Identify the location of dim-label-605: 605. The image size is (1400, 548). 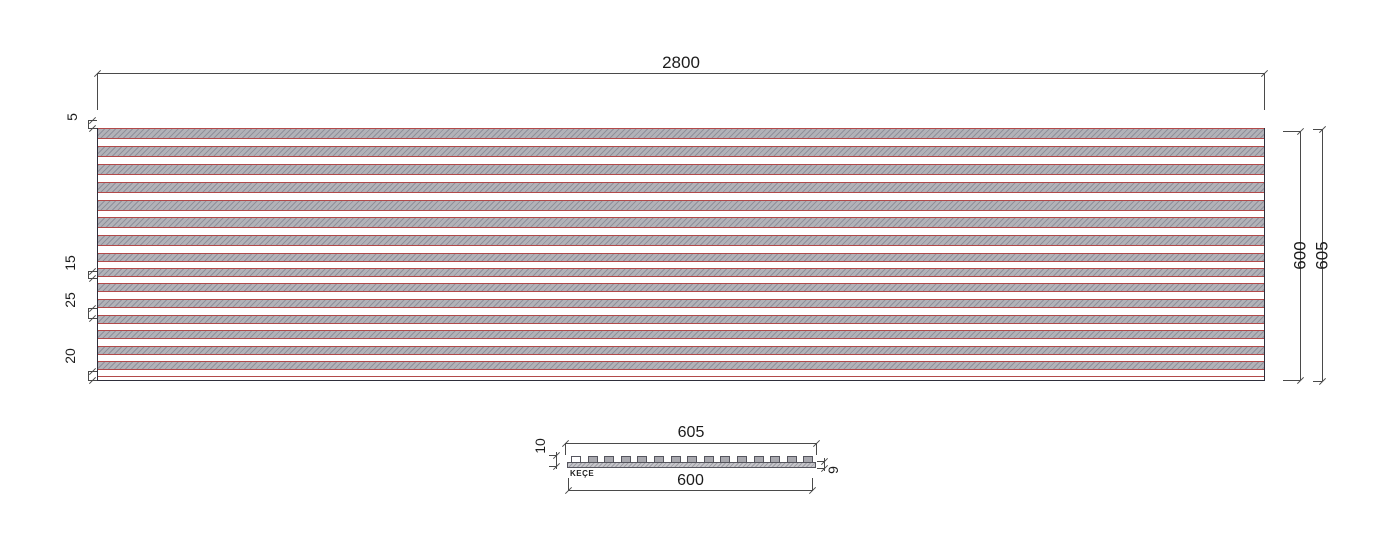
(1322, 255).